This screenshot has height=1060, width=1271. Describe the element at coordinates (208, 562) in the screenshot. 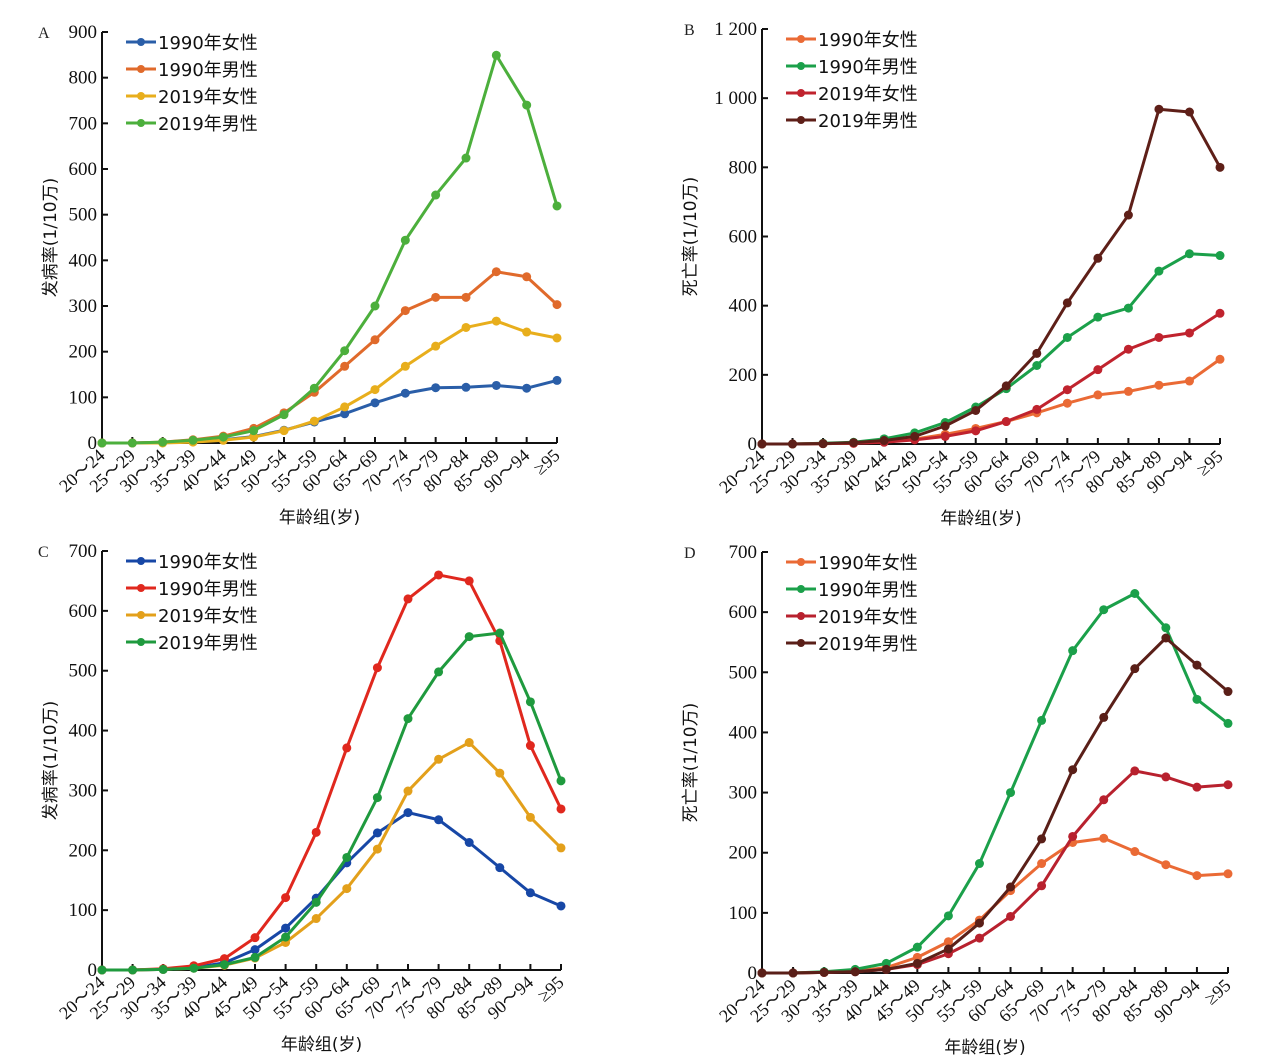

I see `legend-label: 1990年女性` at that location.